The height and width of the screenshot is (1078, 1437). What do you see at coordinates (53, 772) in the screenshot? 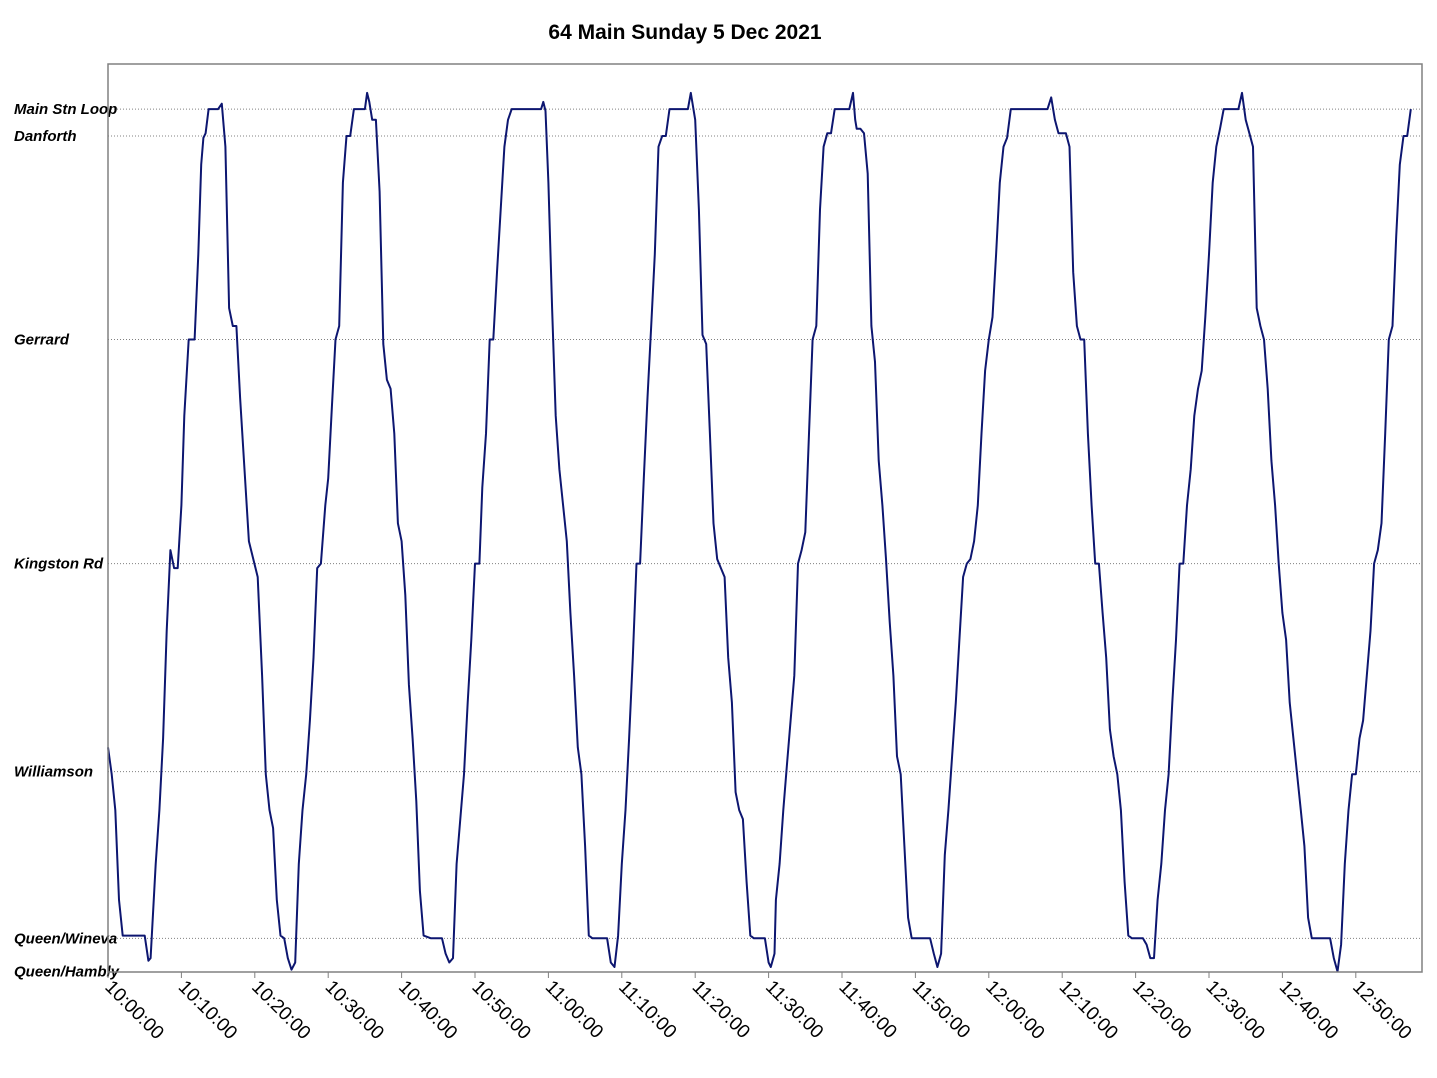
I see `y-label-stop: Williamson` at bounding box center [53, 772].